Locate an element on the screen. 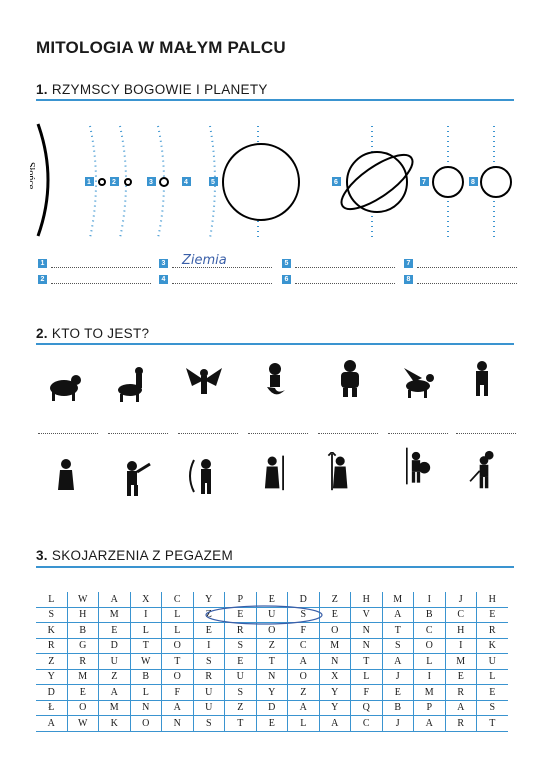  word-search-cell: V is located at coordinates (366, 614).